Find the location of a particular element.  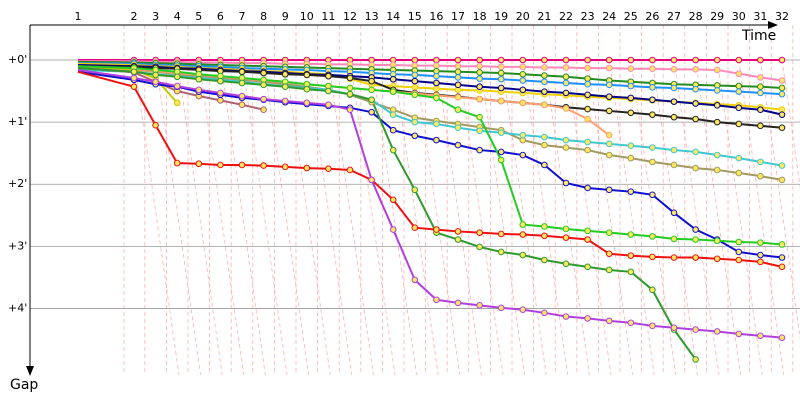

x-tick-label: 25 is located at coordinates (631, 16).